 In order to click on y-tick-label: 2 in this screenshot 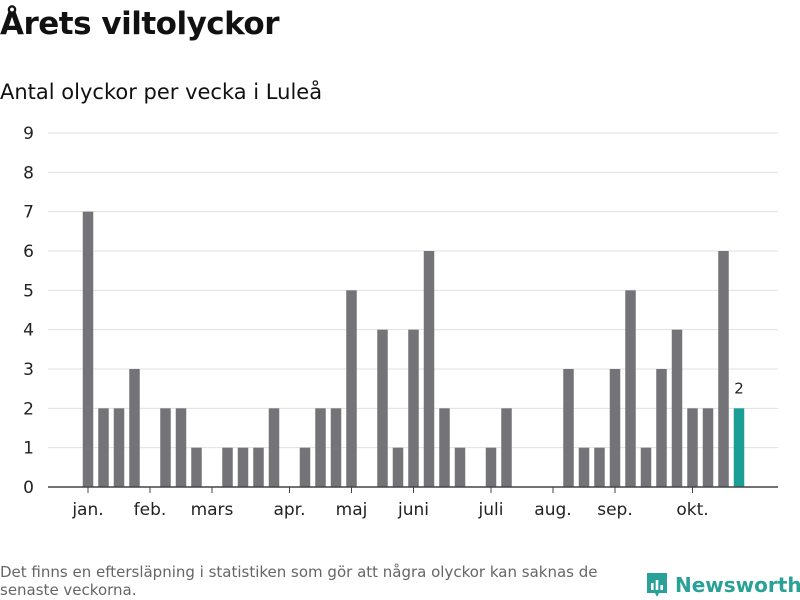, I will do `click(28, 409)`.